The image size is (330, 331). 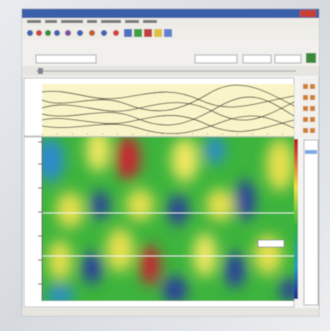 I want to click on trace-lines, so click(x=168, y=109).